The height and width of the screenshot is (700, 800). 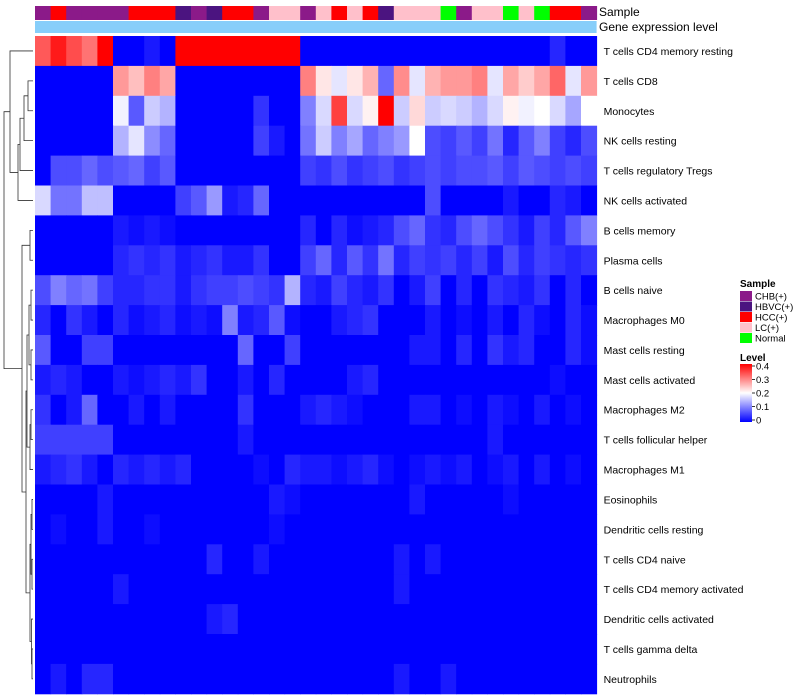 I want to click on row-dendrogram, so click(x=18, y=365).